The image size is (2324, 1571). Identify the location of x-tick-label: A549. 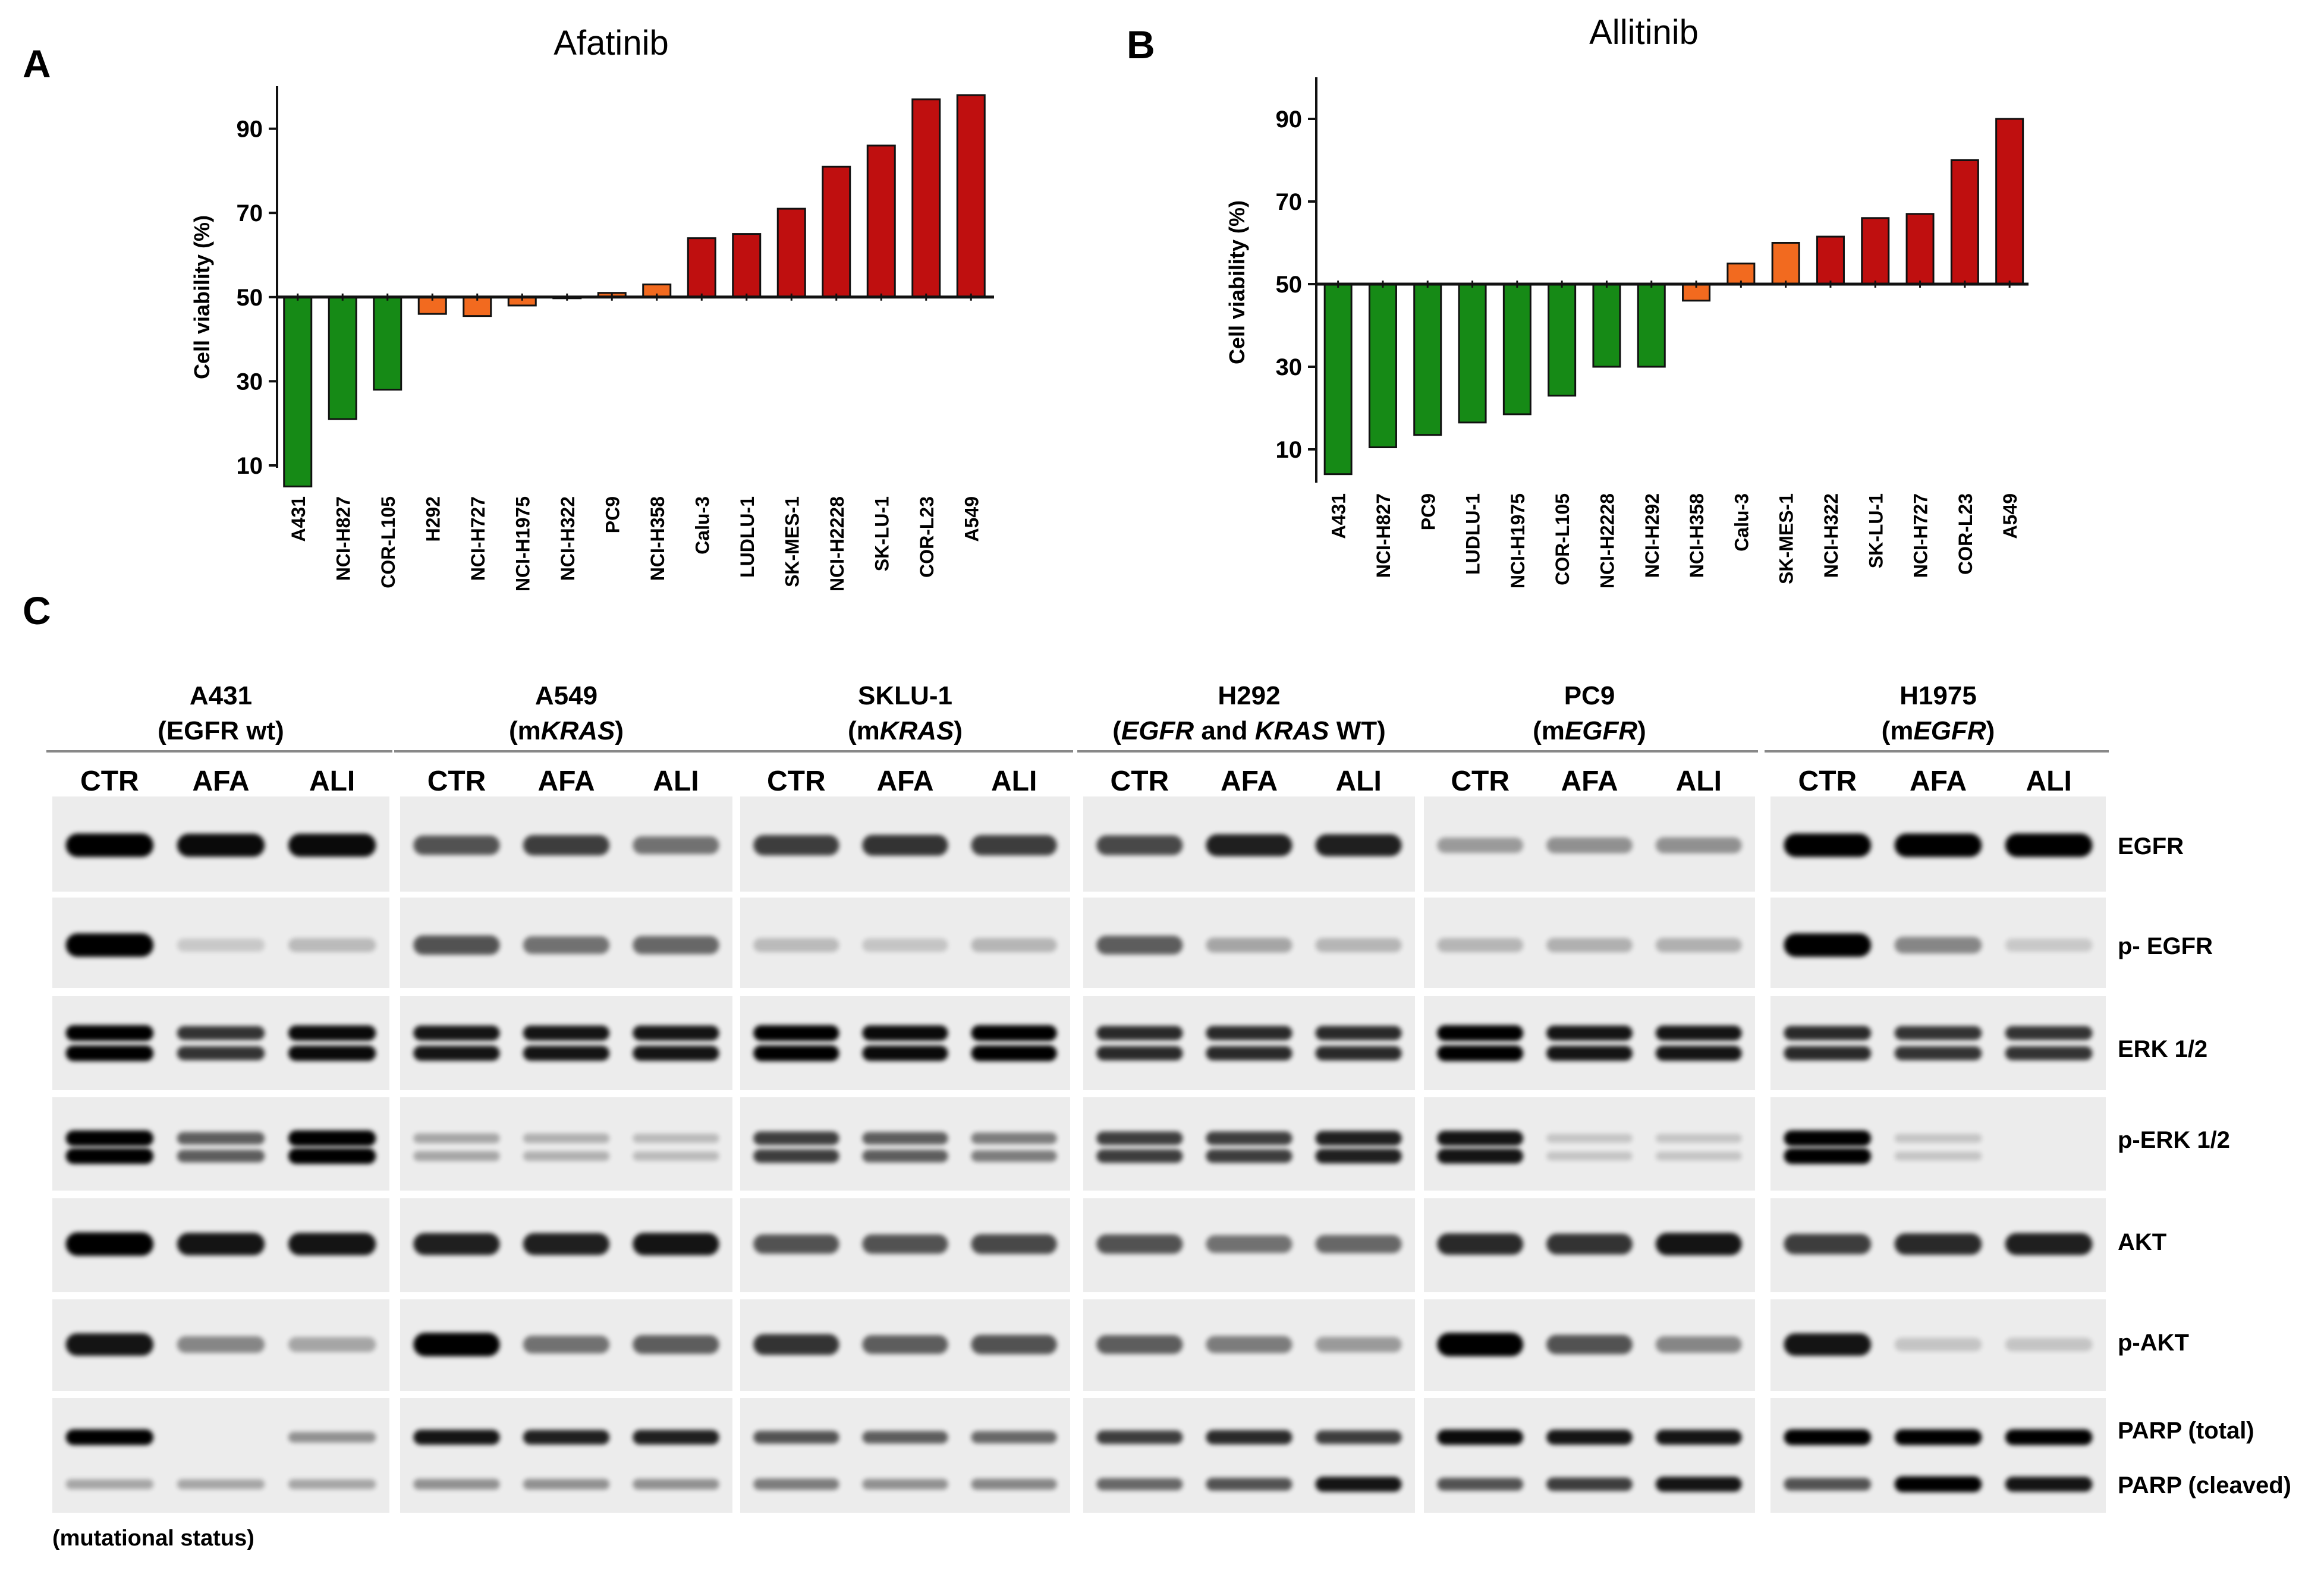
(971, 519).